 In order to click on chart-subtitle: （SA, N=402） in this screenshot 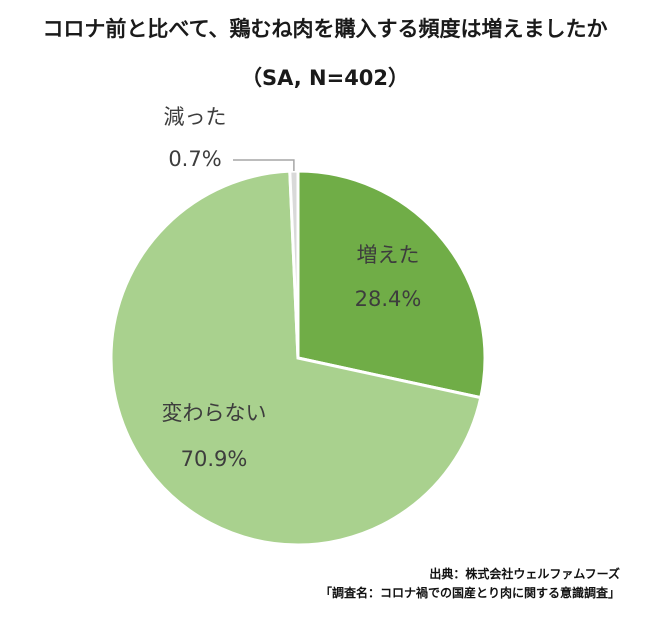, I will do `click(325, 78)`.